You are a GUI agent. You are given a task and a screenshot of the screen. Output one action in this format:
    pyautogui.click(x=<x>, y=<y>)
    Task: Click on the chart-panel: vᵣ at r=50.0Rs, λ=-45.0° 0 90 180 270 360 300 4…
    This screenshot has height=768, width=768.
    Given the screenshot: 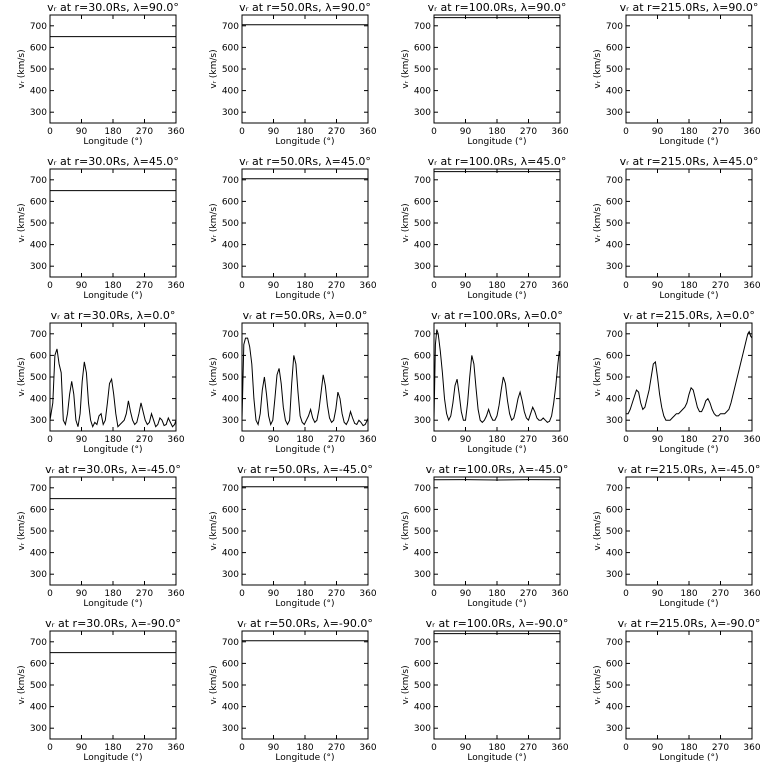 What is the action you would take?
    pyautogui.click(x=293, y=536)
    